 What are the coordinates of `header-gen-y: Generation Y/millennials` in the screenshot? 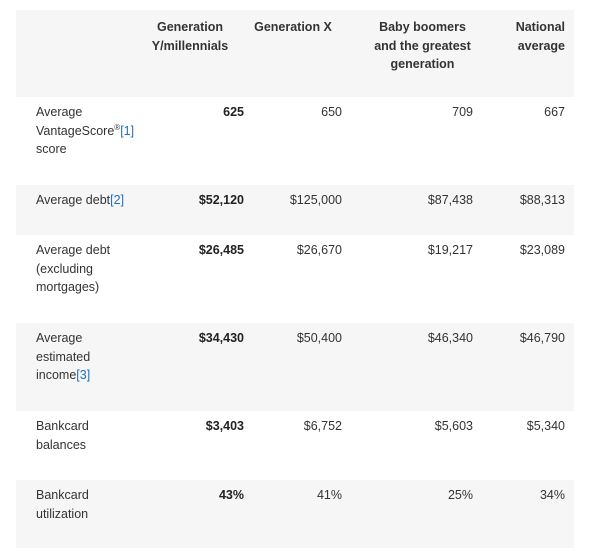 It's located at (190, 36).